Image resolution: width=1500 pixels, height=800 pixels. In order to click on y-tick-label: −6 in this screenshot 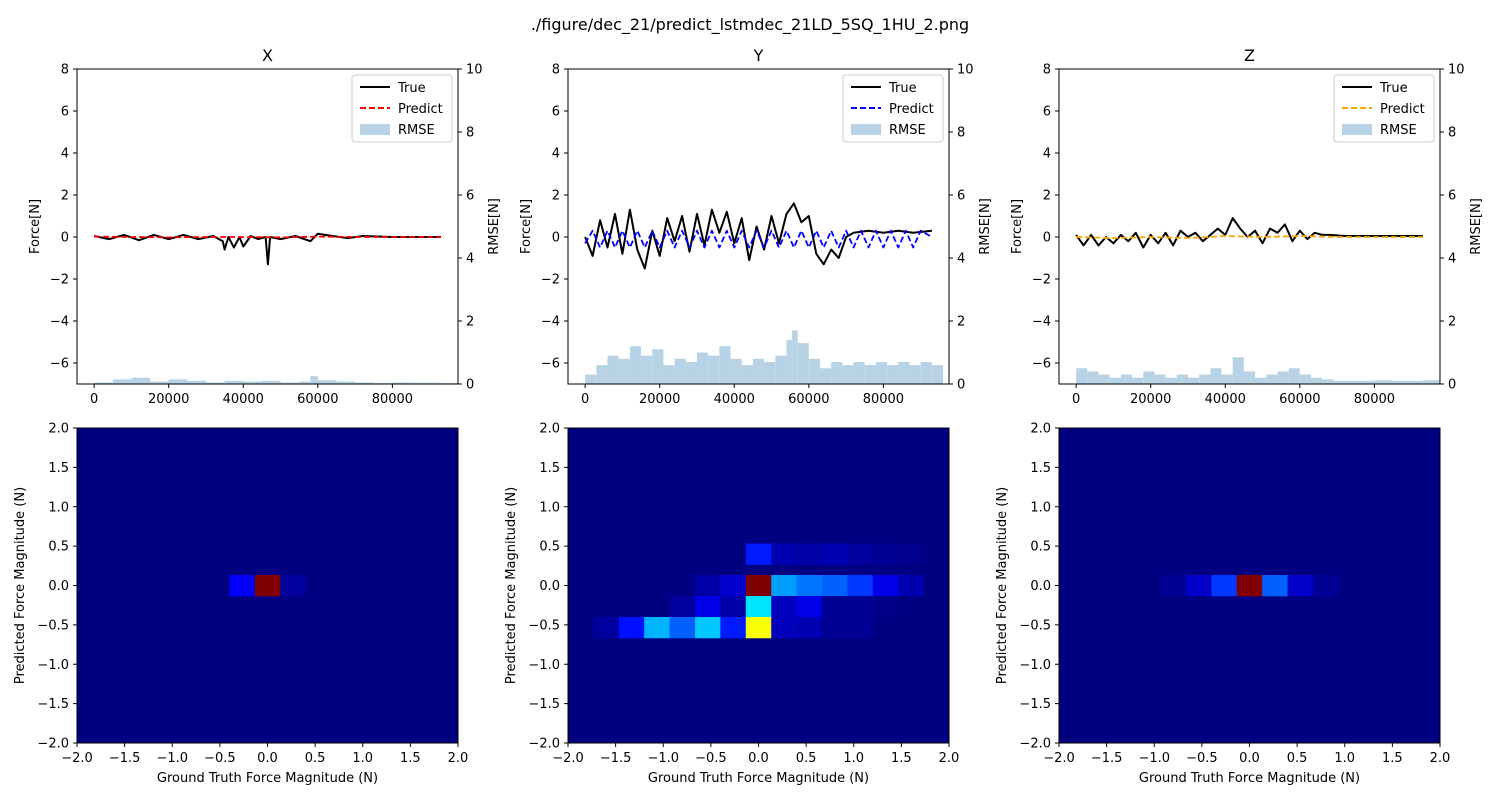, I will do `click(550, 364)`.